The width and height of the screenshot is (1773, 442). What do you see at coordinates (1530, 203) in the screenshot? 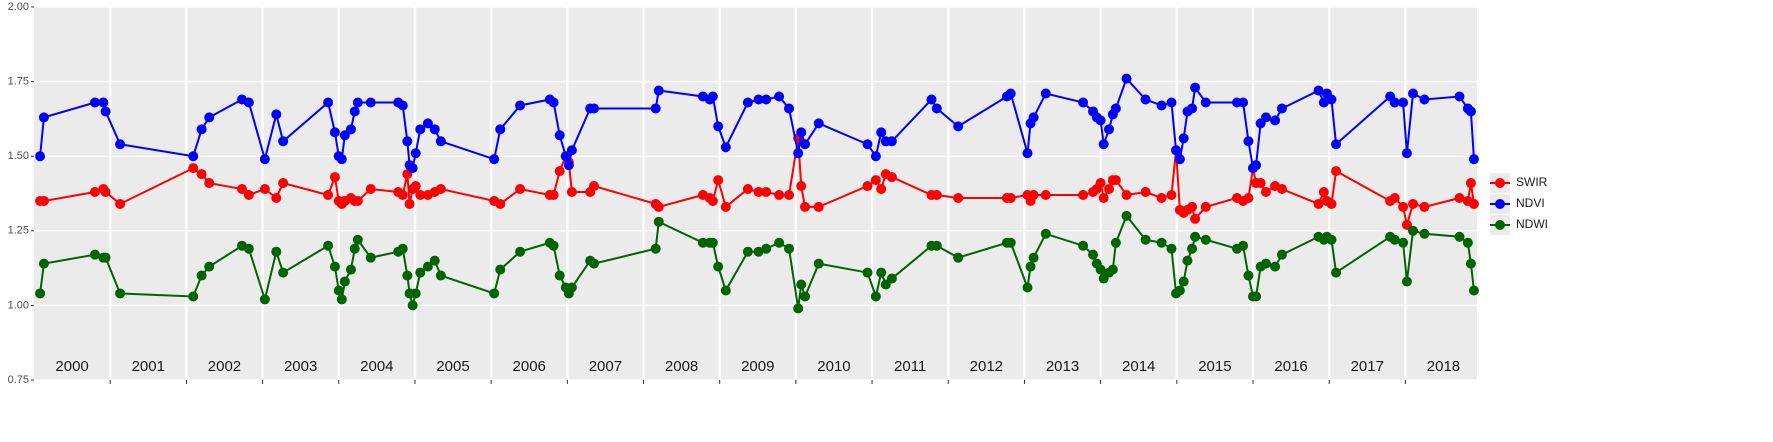
I see `legend-label: NDVI` at bounding box center [1530, 203].